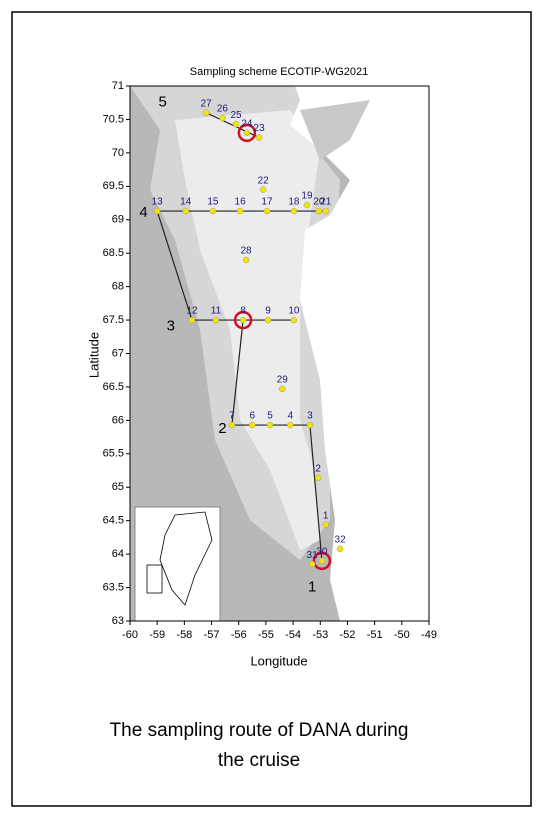 This screenshot has width=544, height=827. What do you see at coordinates (171, 326) in the screenshot?
I see `region-label: 3` at bounding box center [171, 326].